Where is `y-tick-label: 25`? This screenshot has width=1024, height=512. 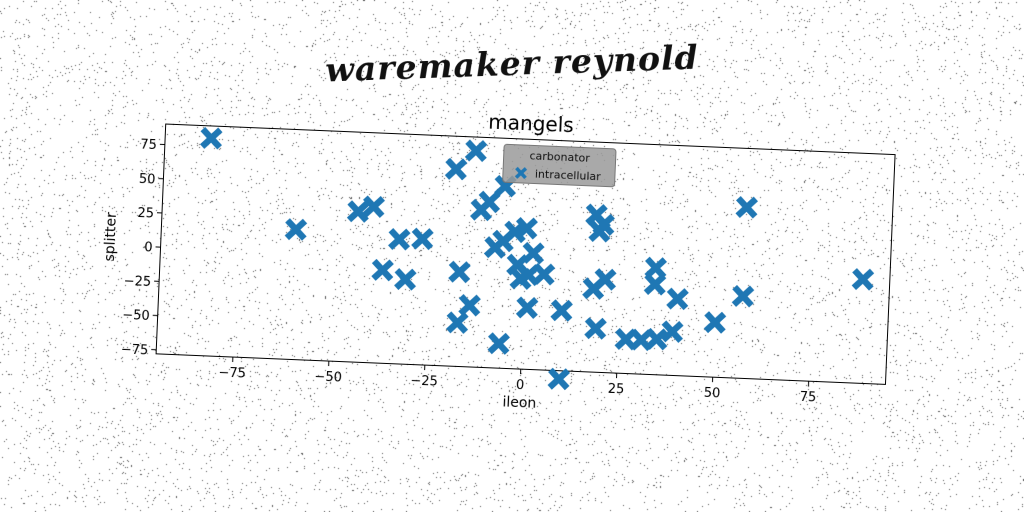 y-tick-label: 25 is located at coordinates (145, 214).